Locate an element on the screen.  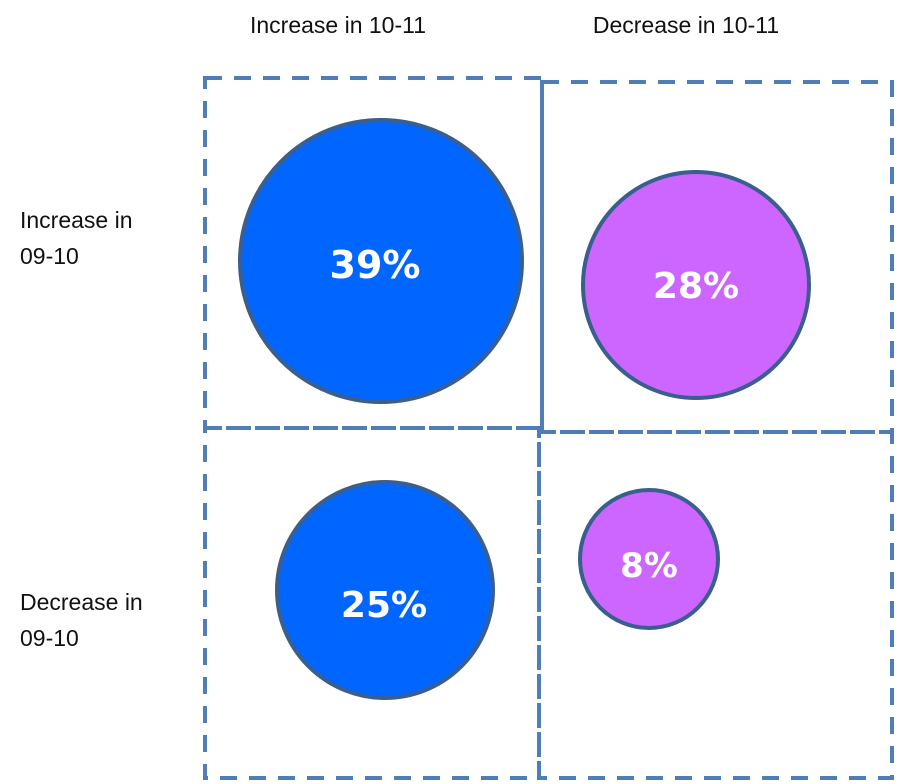
bubble-decrease-increase: 25% is located at coordinates (385, 590).